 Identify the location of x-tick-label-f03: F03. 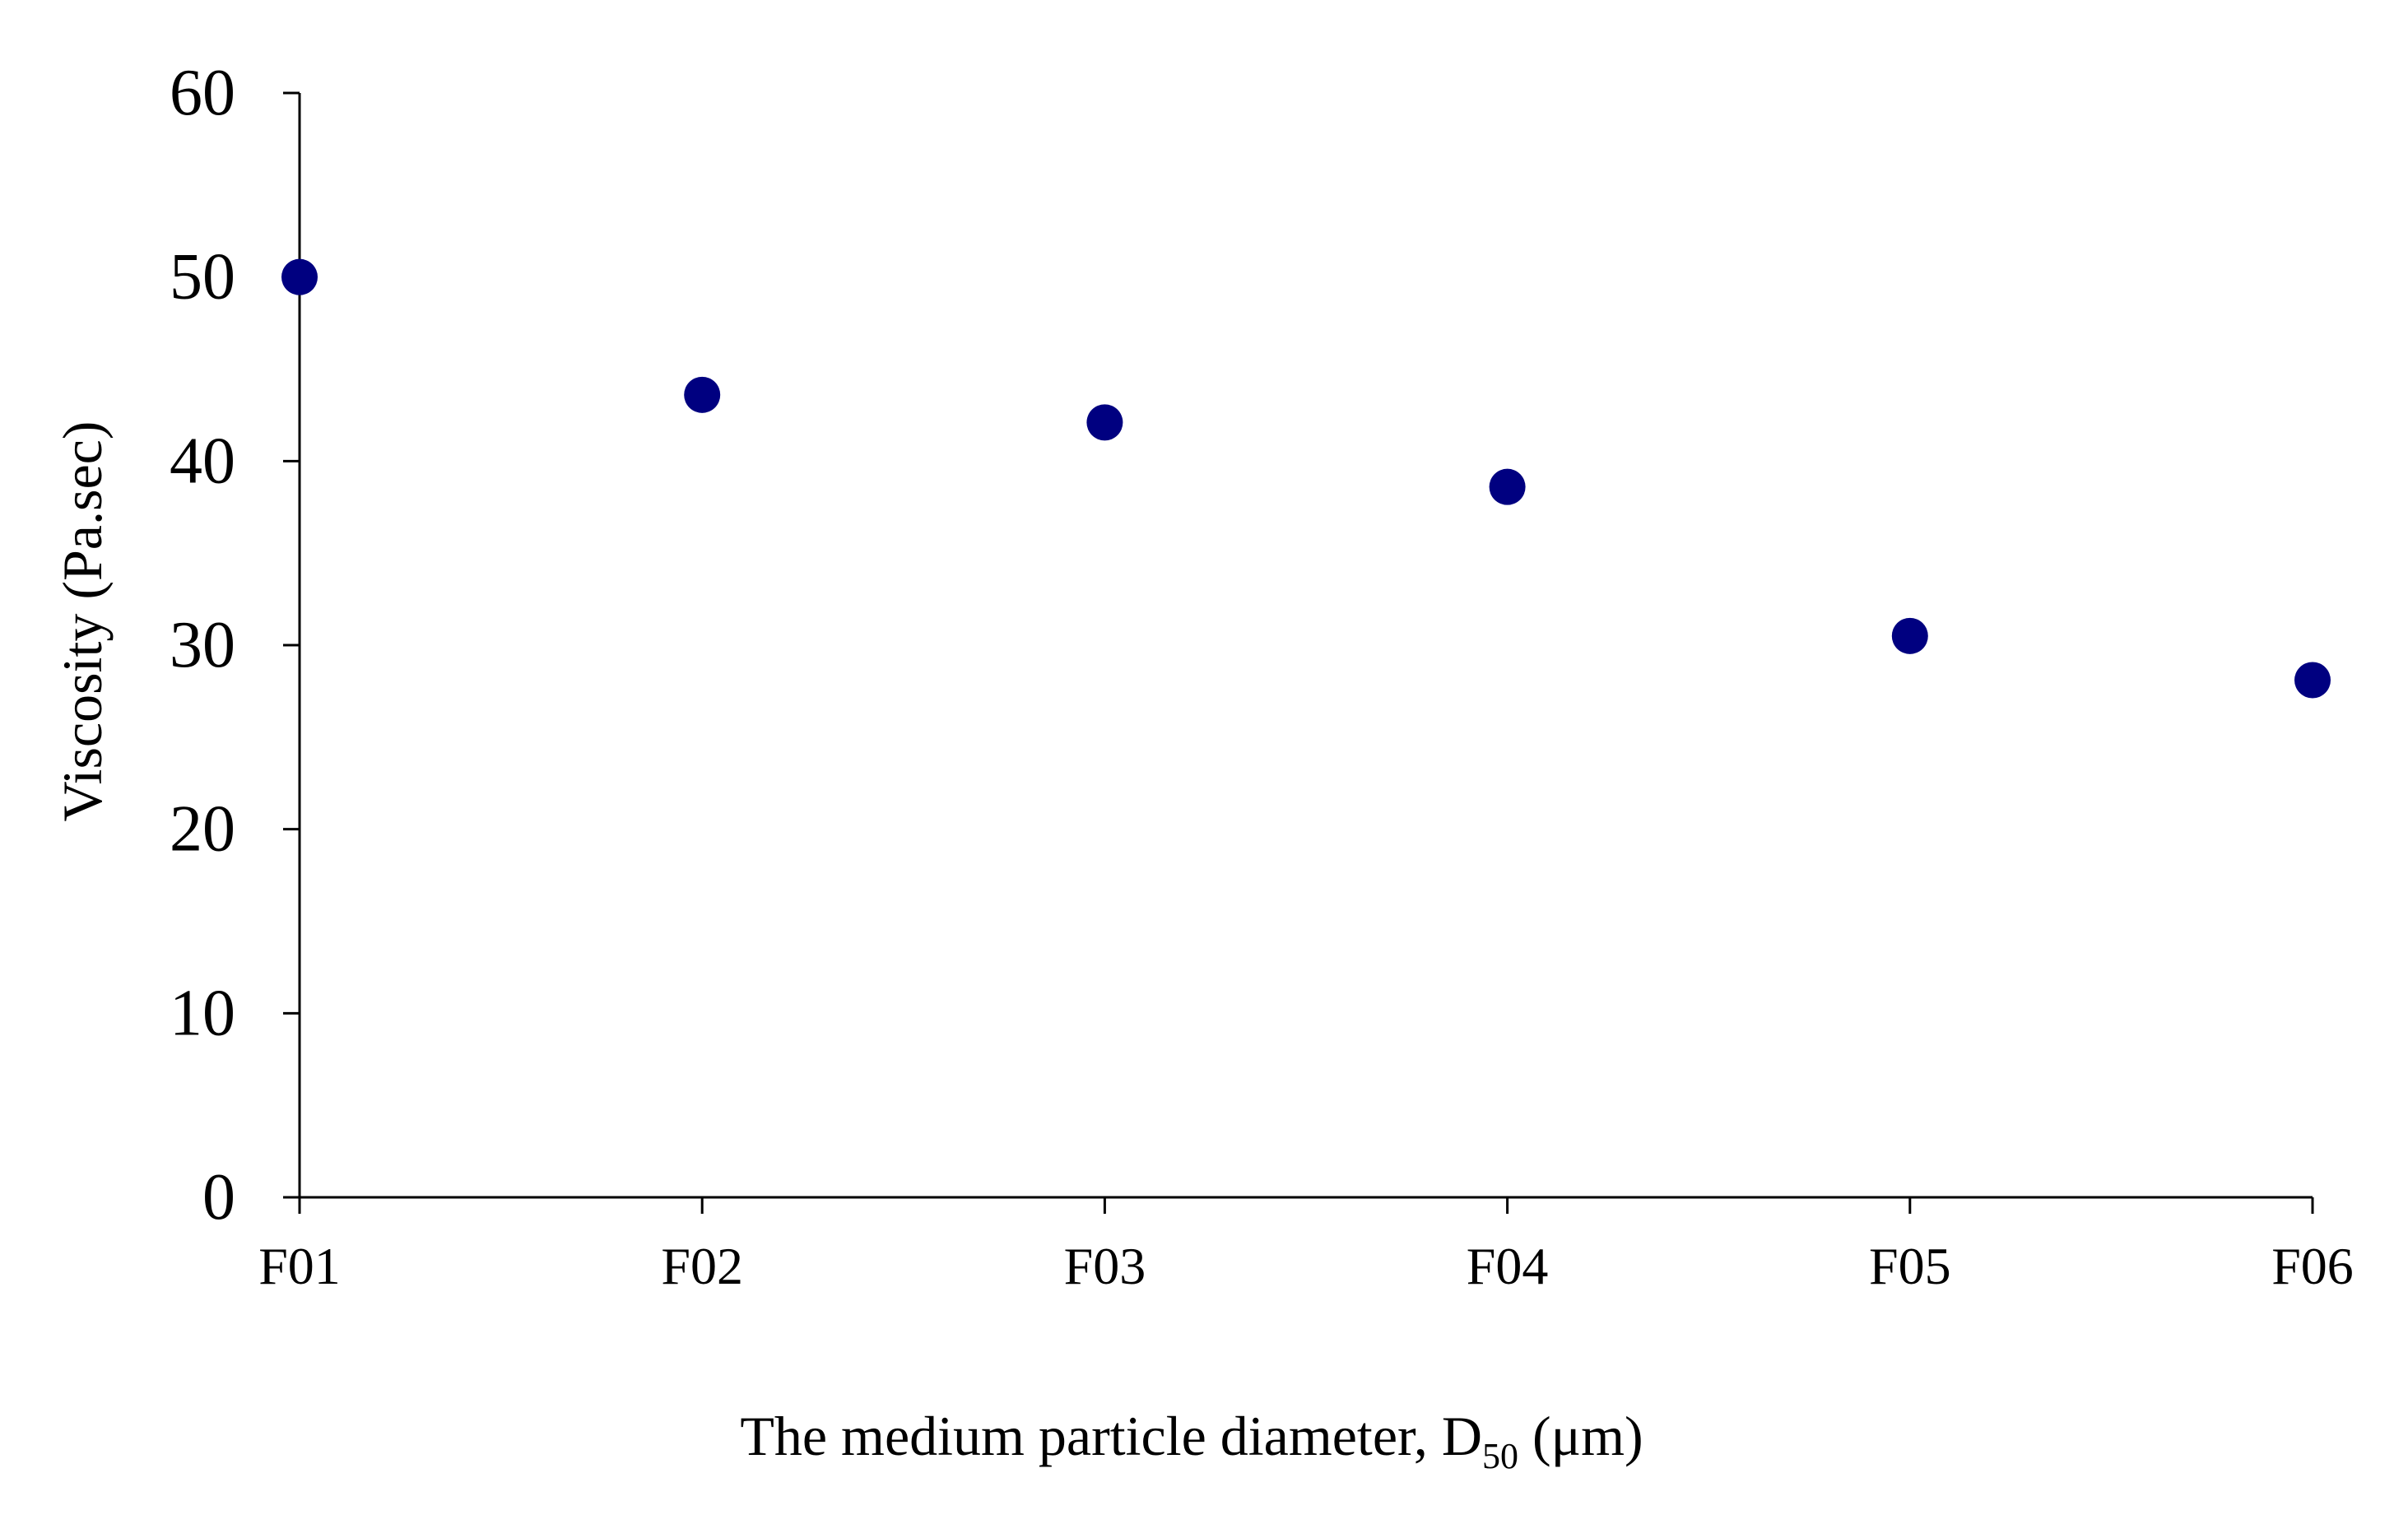
(1105, 1266).